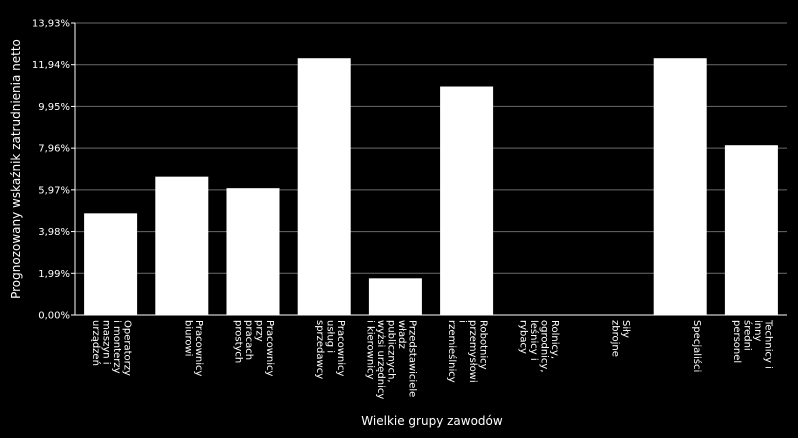 The image size is (798, 438). I want to click on x-category-label: Specjaliści, so click(697, 346).